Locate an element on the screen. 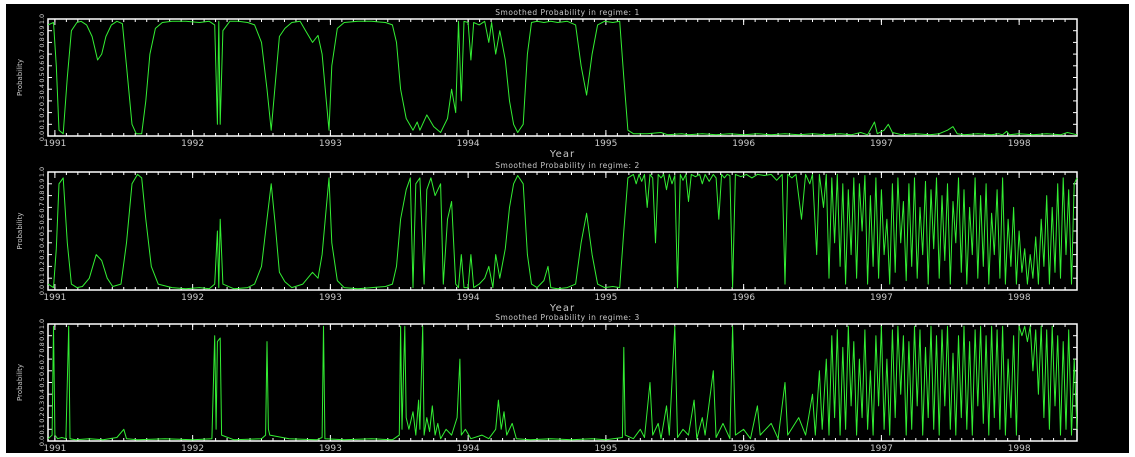 The width and height of the screenshot is (1135, 457). chart-title: Smoothed Probability in regime: 2 is located at coordinates (567, 165).